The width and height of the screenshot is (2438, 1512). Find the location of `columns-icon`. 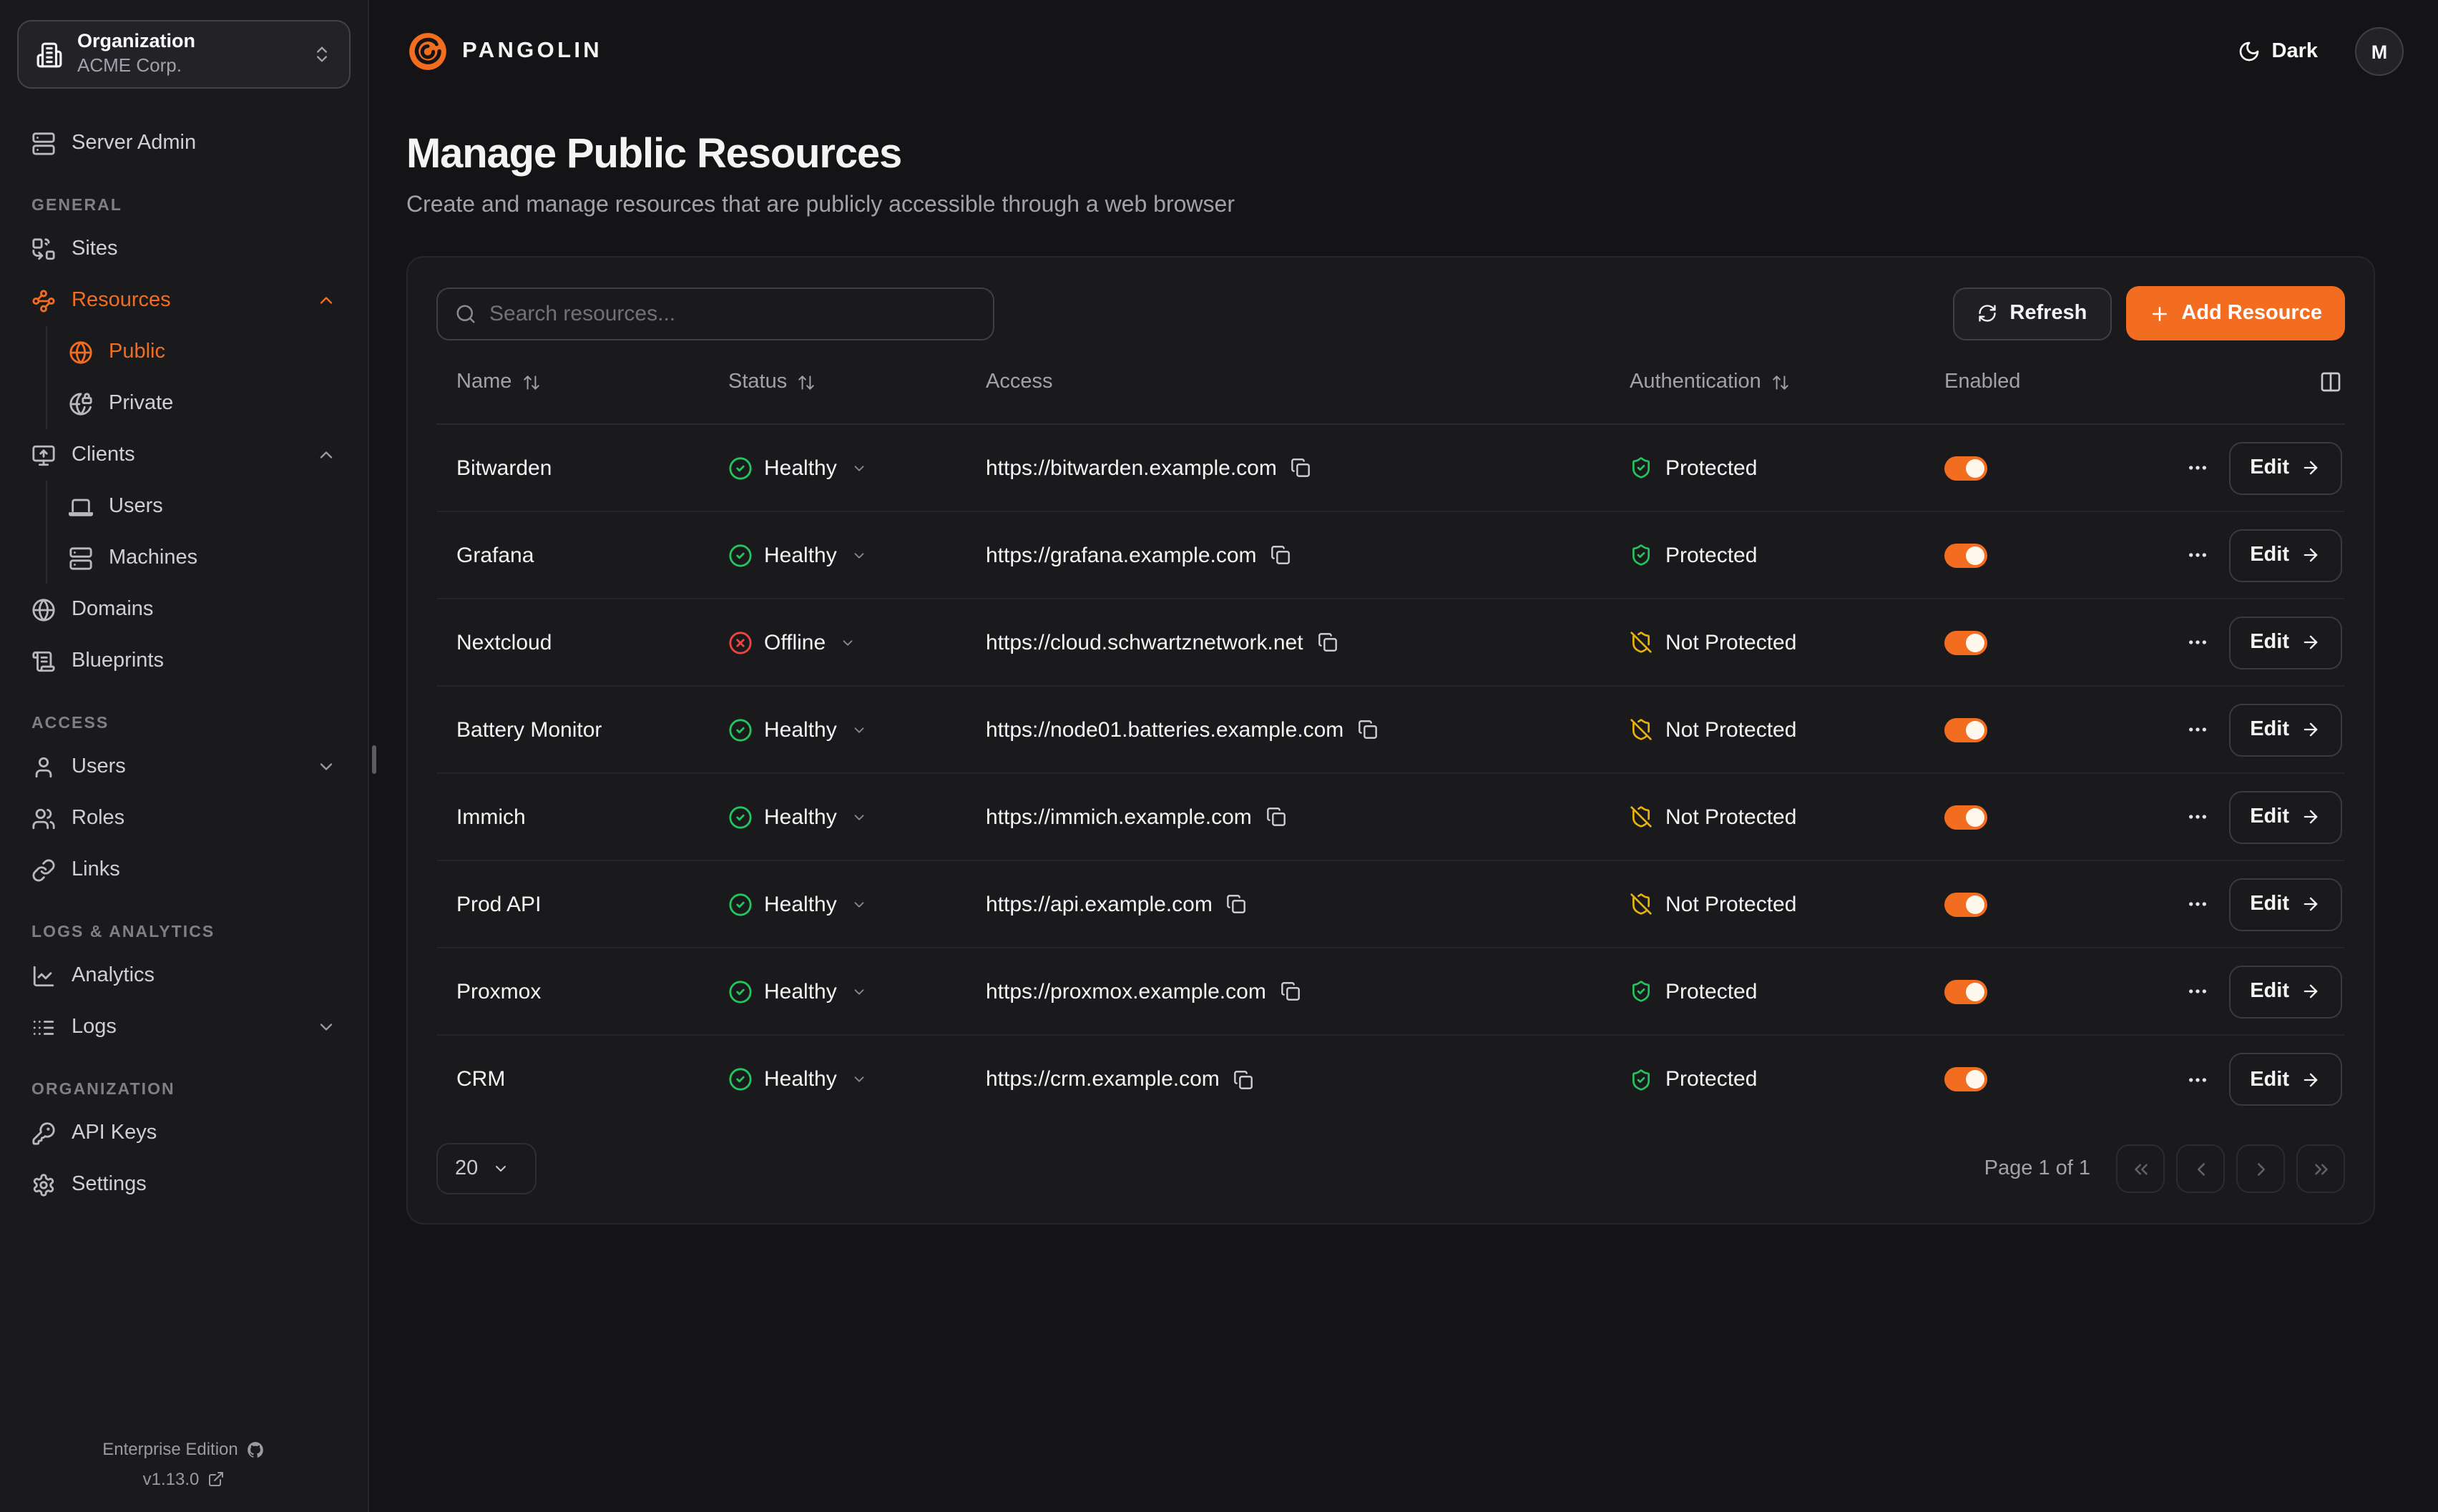

columns-icon is located at coordinates (2330, 381).